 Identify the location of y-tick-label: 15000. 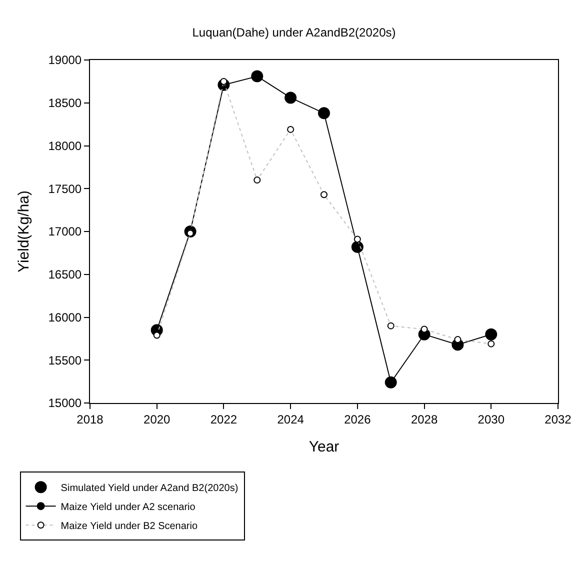
(65, 403).